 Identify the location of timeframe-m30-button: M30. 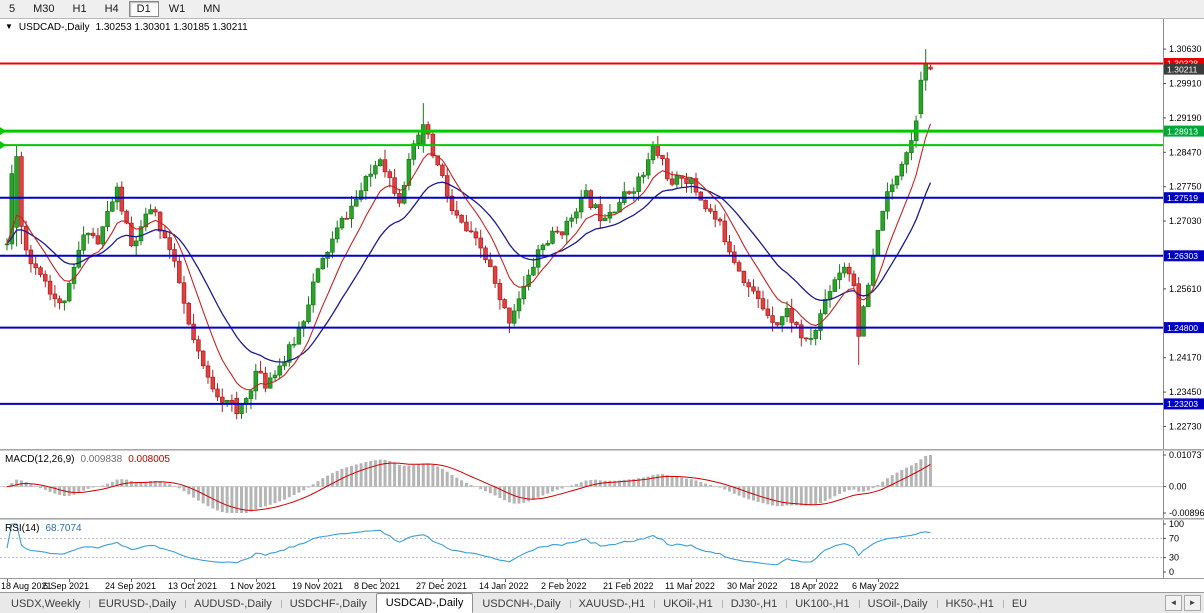
(44, 9).